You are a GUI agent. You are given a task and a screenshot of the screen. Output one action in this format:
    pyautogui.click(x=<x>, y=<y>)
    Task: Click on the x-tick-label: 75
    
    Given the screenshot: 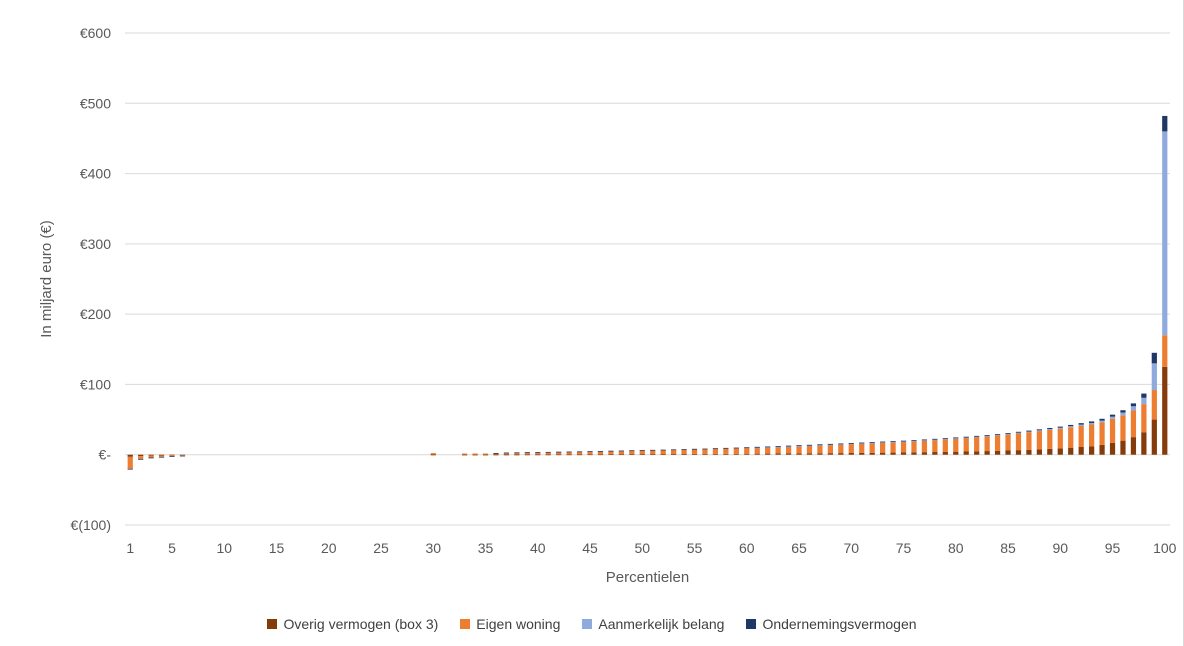 What is the action you would take?
    pyautogui.click(x=904, y=548)
    